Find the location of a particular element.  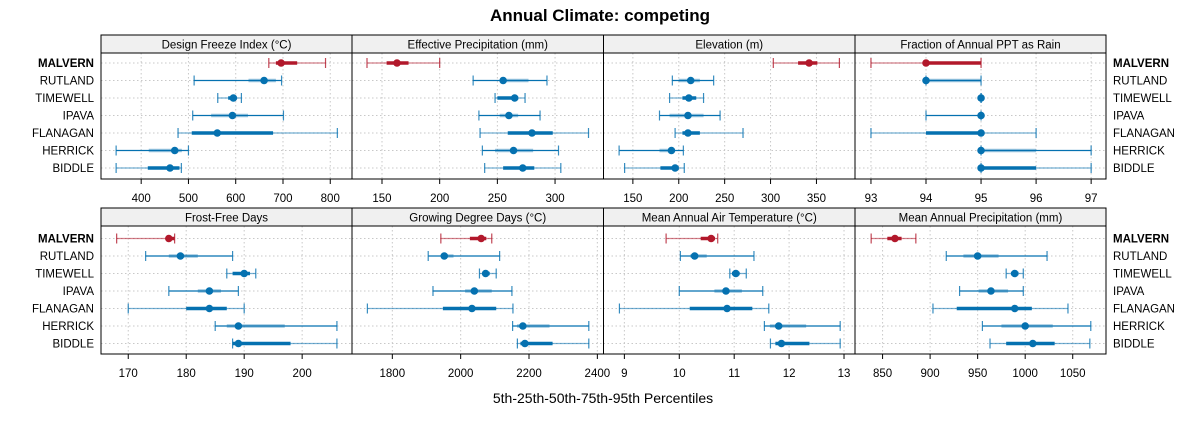

x-tick-label: 150 is located at coordinates (381, 199).